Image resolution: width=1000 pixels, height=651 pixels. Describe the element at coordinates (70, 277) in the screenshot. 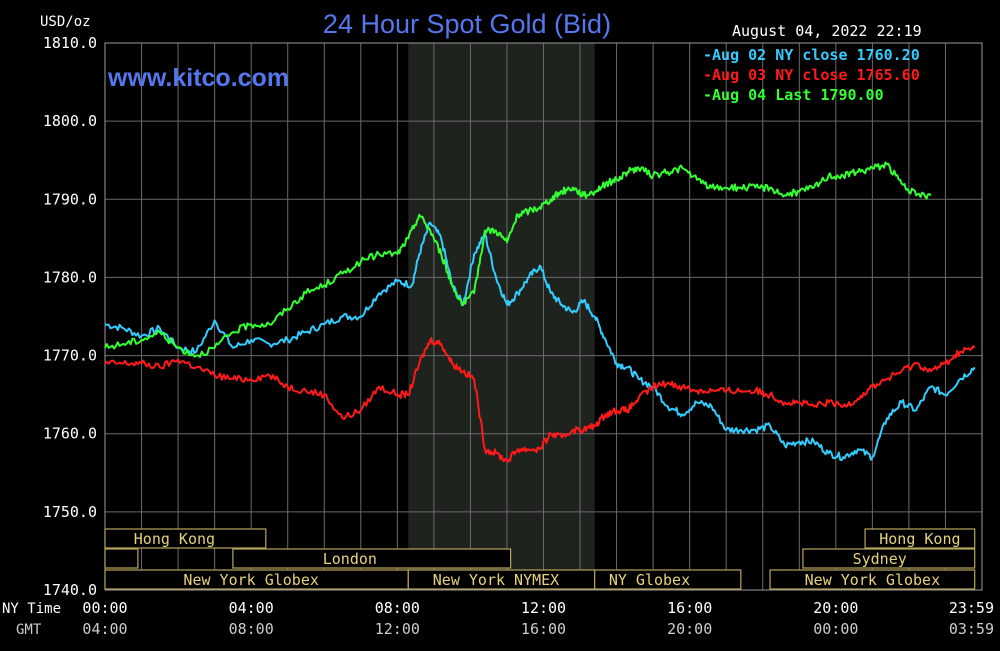

I see `y-tick-label: 1780.0` at that location.